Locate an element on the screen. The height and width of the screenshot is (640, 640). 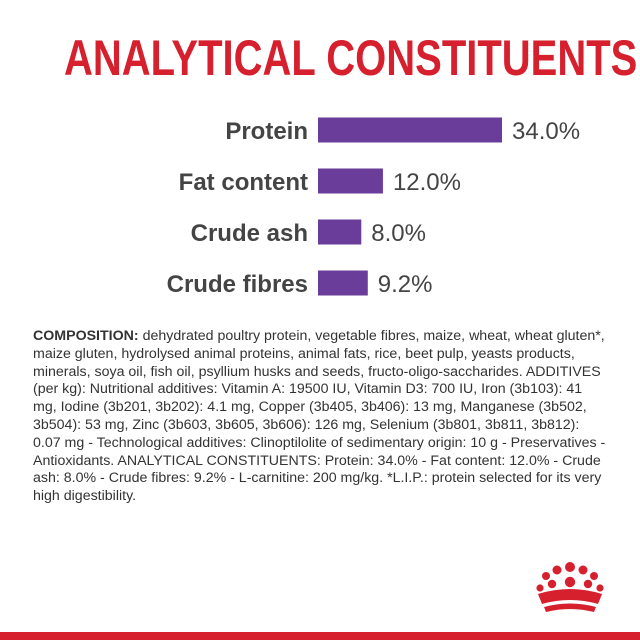
category-label: Protein is located at coordinates (266, 131).